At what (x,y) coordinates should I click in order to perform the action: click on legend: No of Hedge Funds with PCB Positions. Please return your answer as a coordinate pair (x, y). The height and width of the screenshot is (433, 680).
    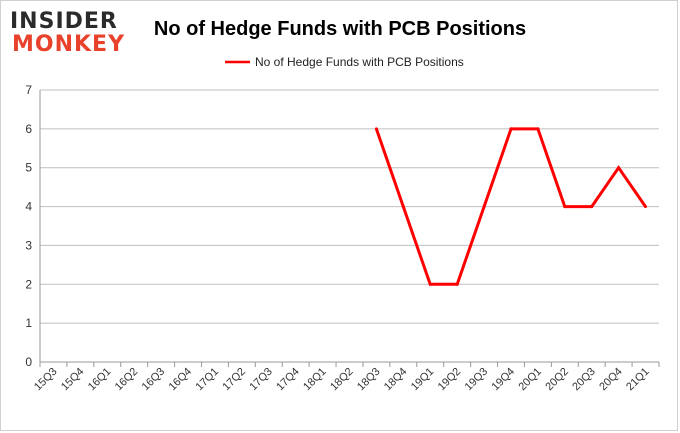
    Looking at the image, I should click on (344, 62).